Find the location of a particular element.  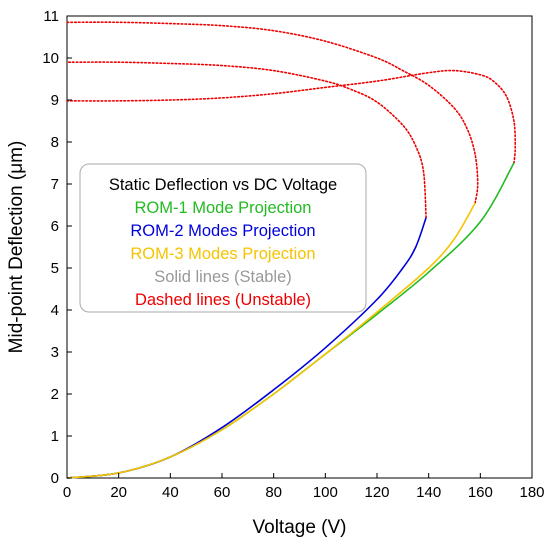

x-tick-label: 140 is located at coordinates (428, 492).